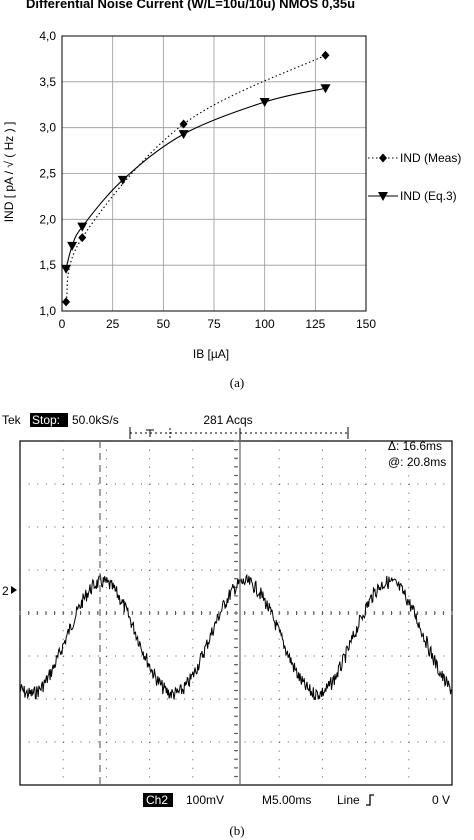  I want to click on waveform-trace, so click(235, 637).